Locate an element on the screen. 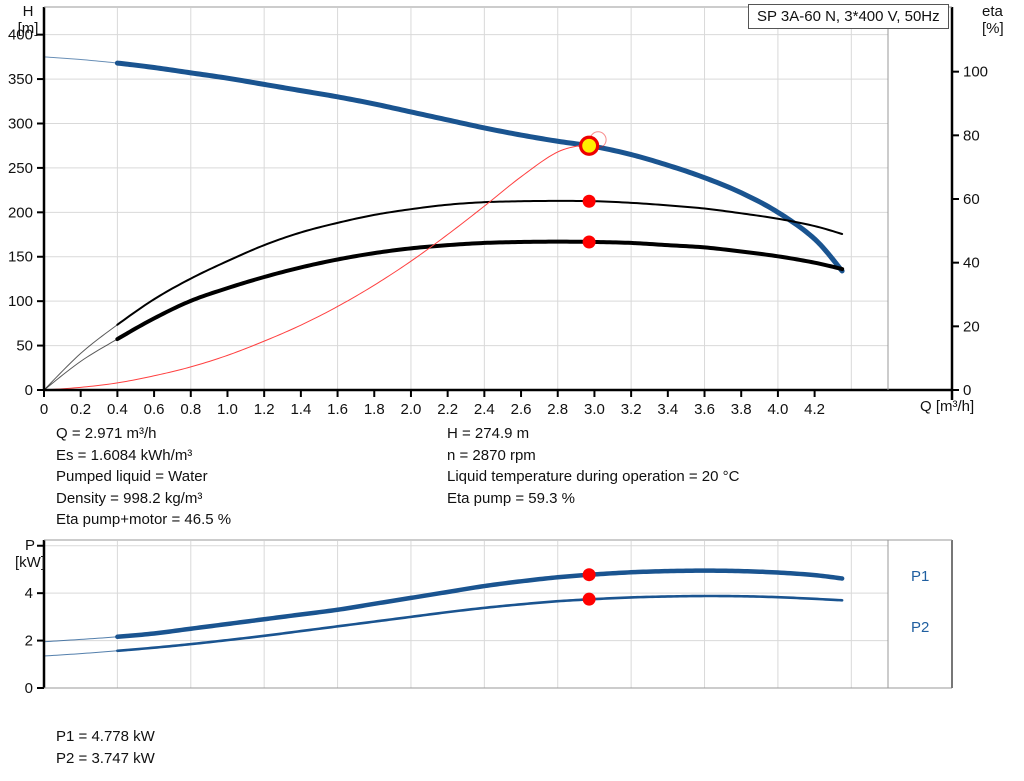 This screenshot has height=781, width=1024. power-curve-0-thin is located at coordinates (80, 639).